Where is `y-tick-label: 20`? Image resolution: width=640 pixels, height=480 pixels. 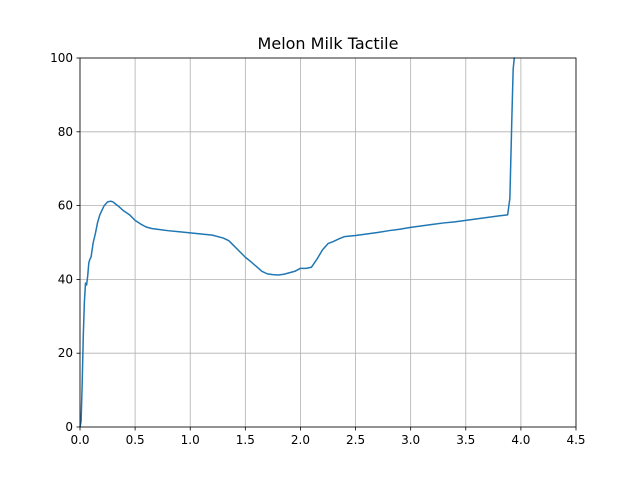 y-tick-label: 20 is located at coordinates (65, 353).